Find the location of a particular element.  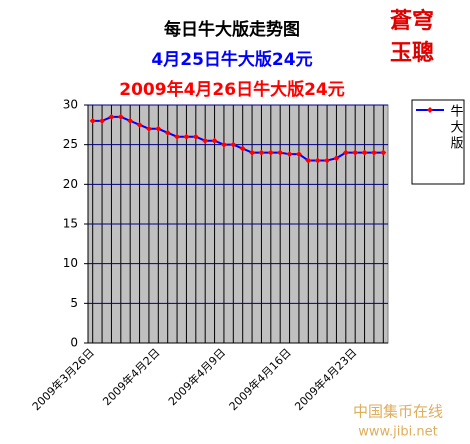

x-tick-label: 2009年4月2日 is located at coordinates (131, 376).